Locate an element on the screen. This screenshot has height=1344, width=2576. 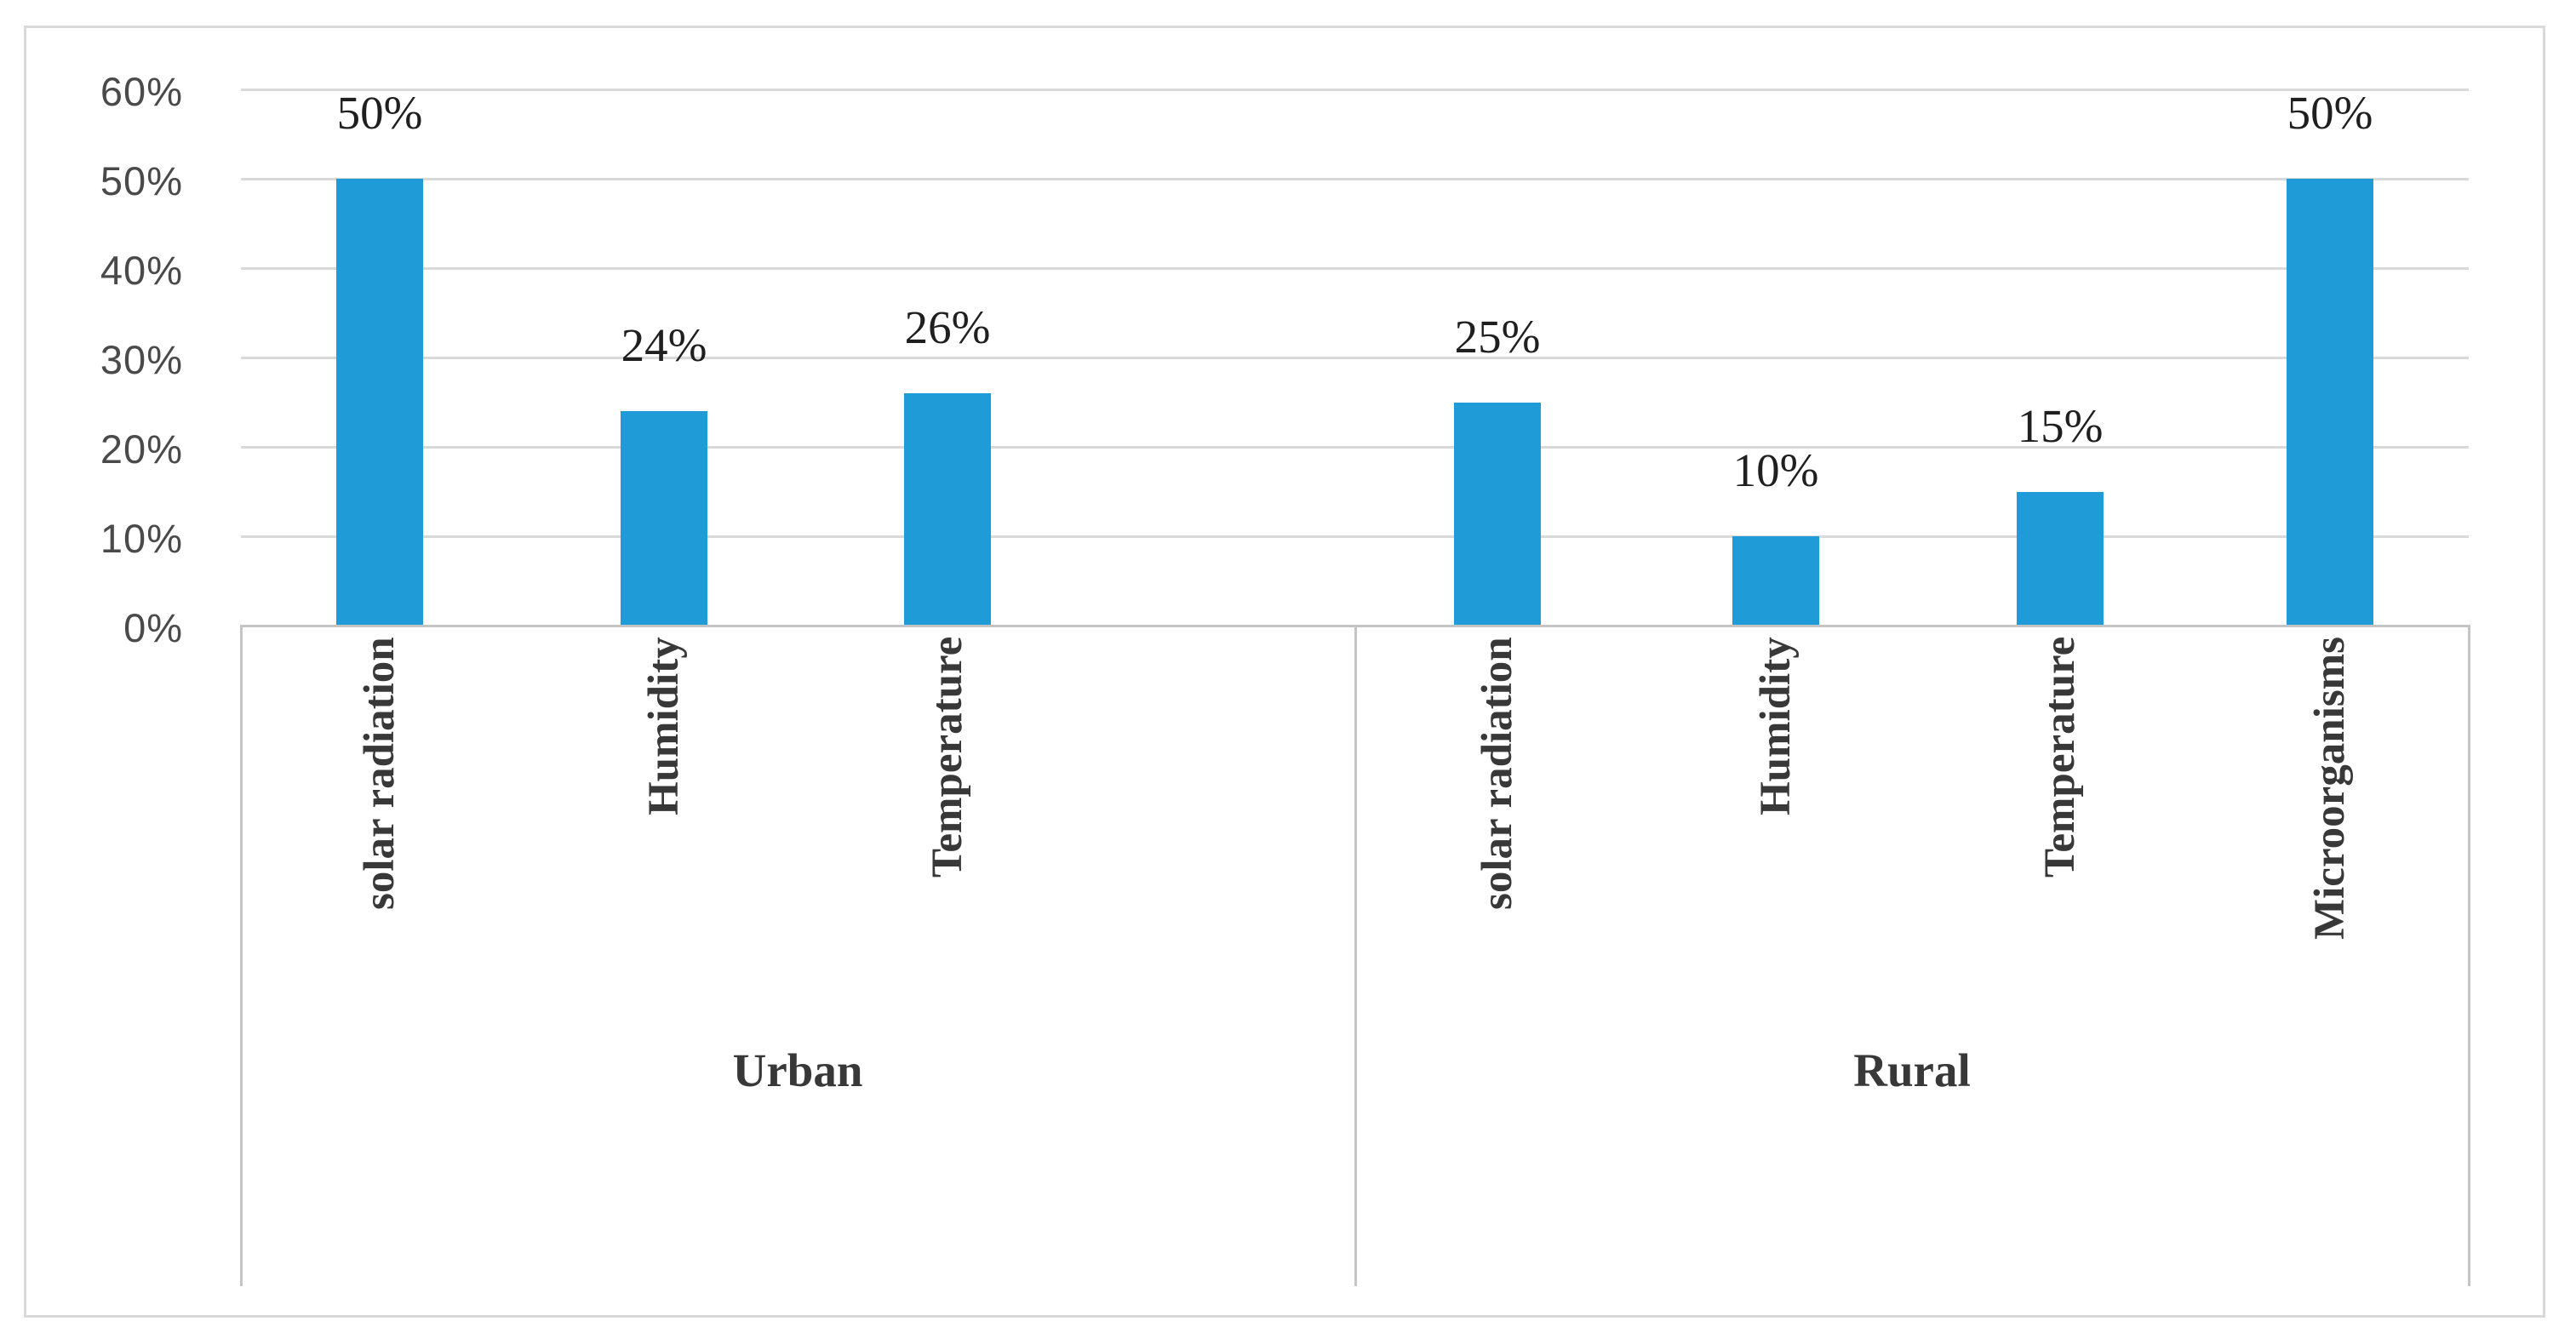
category-label-rural-microorganisms: Microorganisms is located at coordinates (2330, 789).